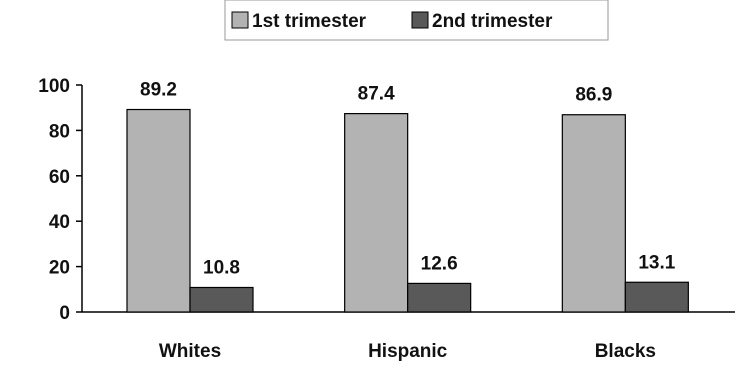 The width and height of the screenshot is (737, 366). I want to click on legend-swatch-1st-trimester, so click(240, 20).